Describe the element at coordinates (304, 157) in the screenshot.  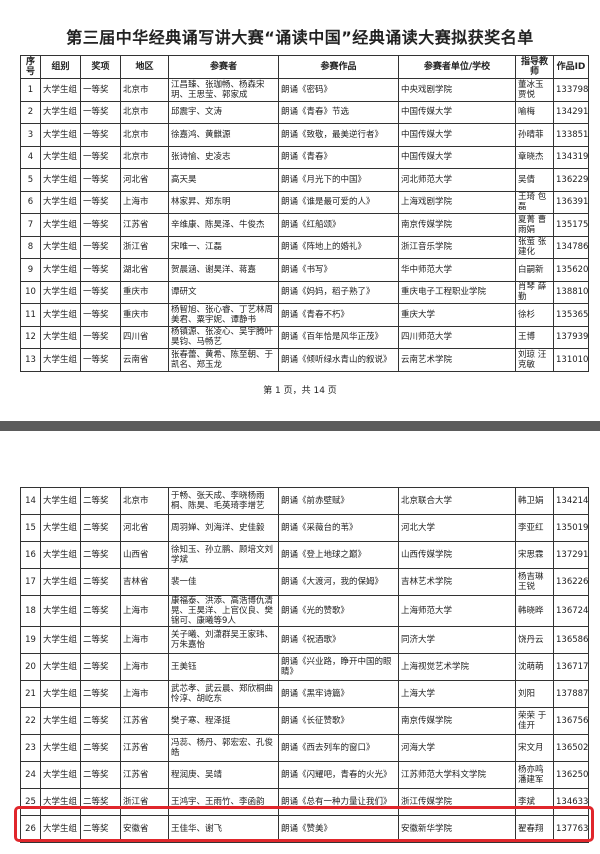
I see `table-row: 4 大学生组 一等奖 北京市 张诗愉、史凌志 朗诵《青春》 中国传媒大学 章晓杰 134319` at that location.